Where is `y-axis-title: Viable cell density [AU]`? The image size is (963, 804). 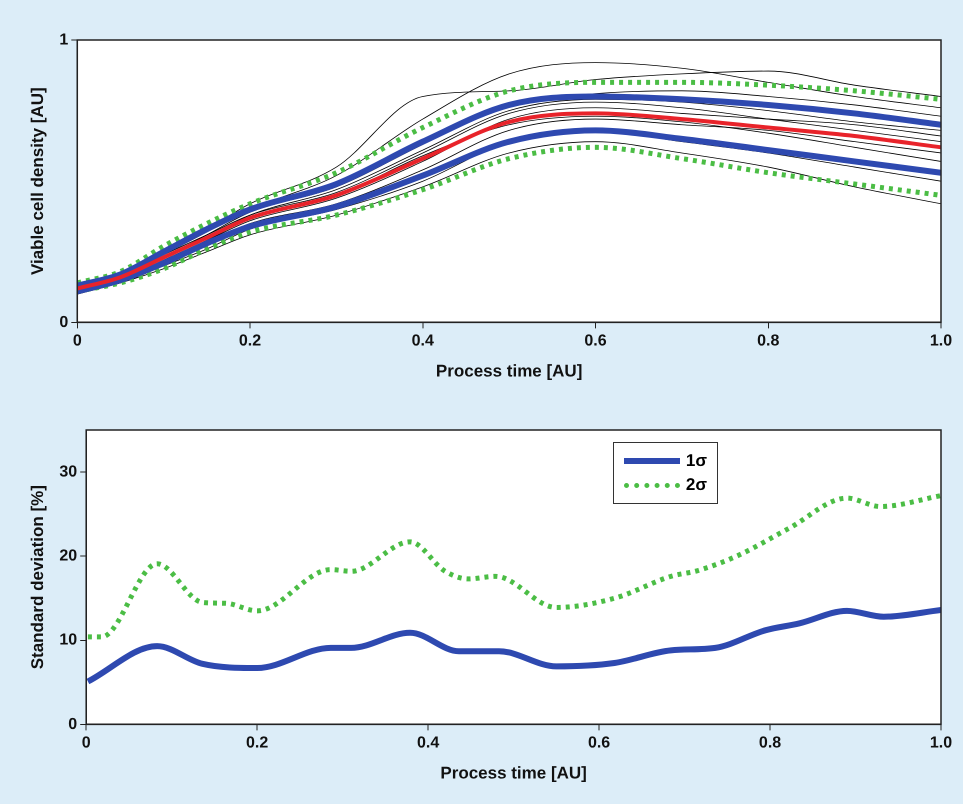
y-axis-title: Viable cell density [AU] is located at coordinates (37, 181).